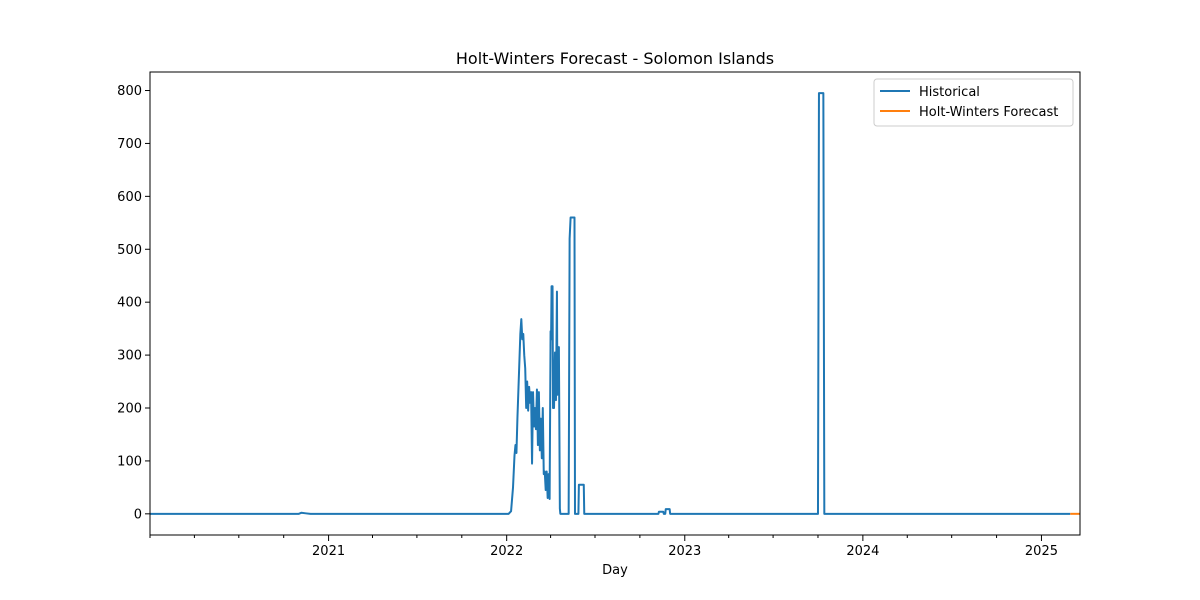 Image resolution: width=1200 pixels, height=600 pixels. I want to click on y-tick-label: 0, so click(138, 514).